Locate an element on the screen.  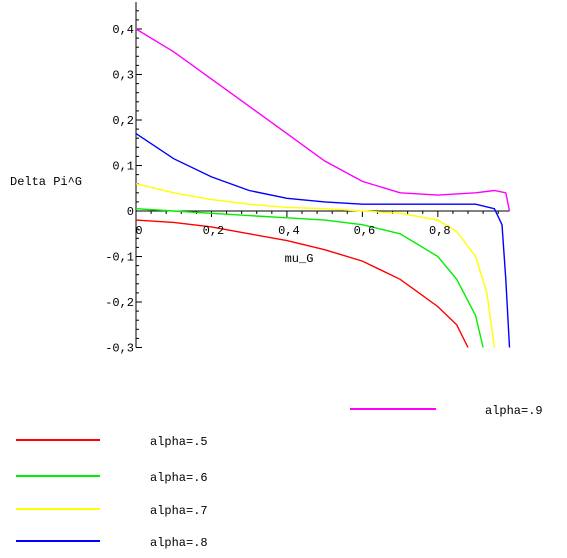
y-axis-ticks is located at coordinates (139, 179).